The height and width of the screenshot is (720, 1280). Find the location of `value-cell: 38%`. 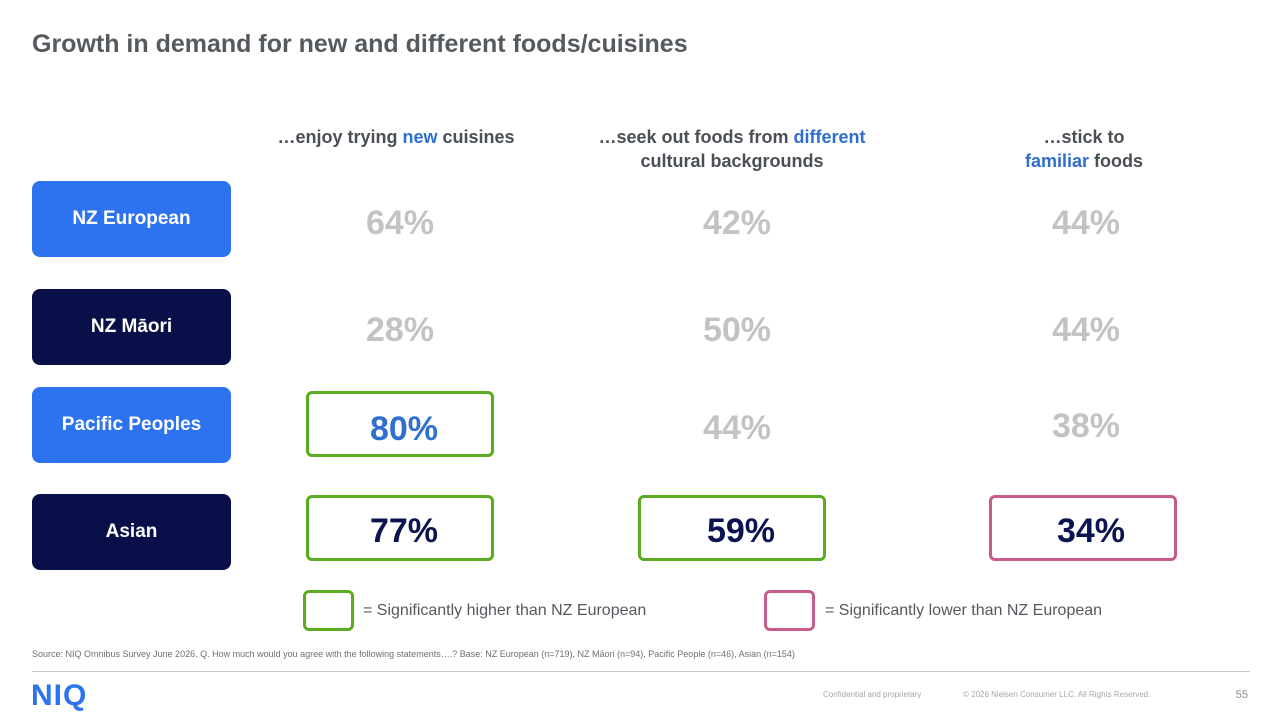

value-cell: 38% is located at coordinates (1086, 426).